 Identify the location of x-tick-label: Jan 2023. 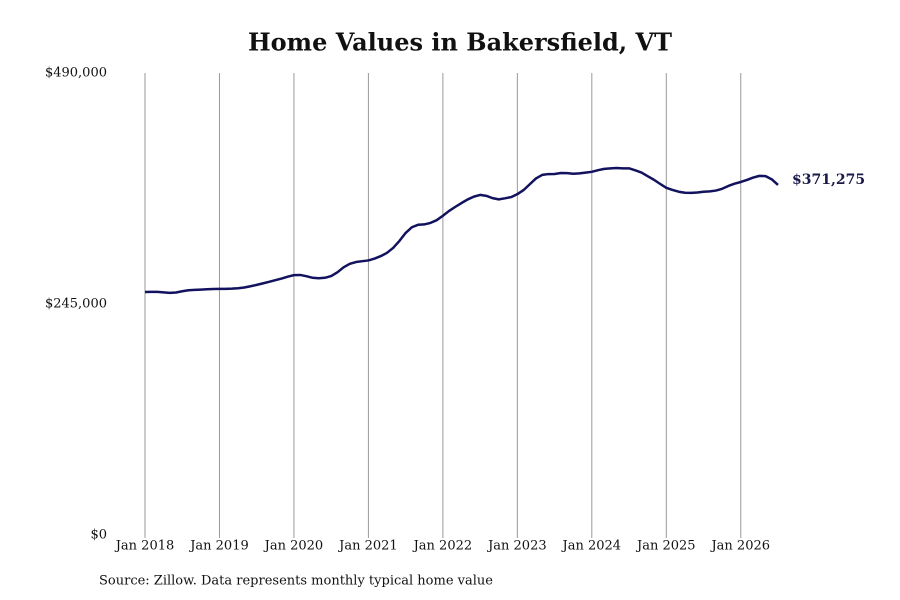
(516, 546).